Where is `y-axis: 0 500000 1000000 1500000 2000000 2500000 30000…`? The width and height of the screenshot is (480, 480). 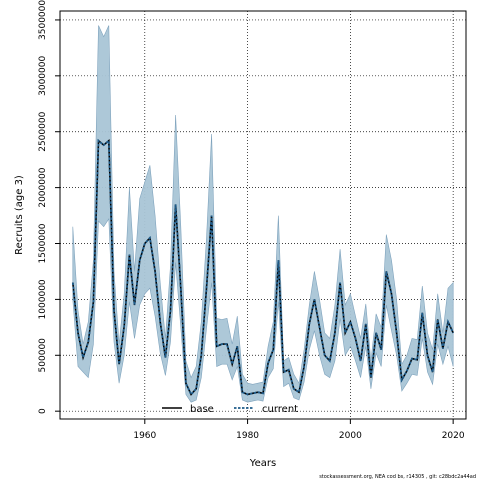 y-axis: 0 500000 1000000 1500000 2000000 2500000 30000… is located at coordinates (49, 207).